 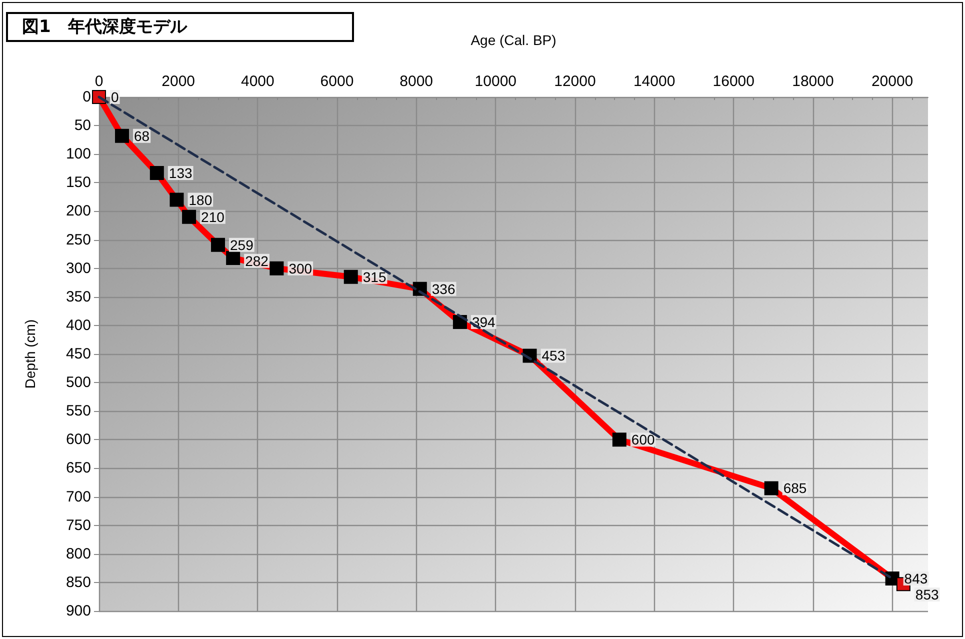 I want to click on data-label: 300, so click(x=300, y=268).